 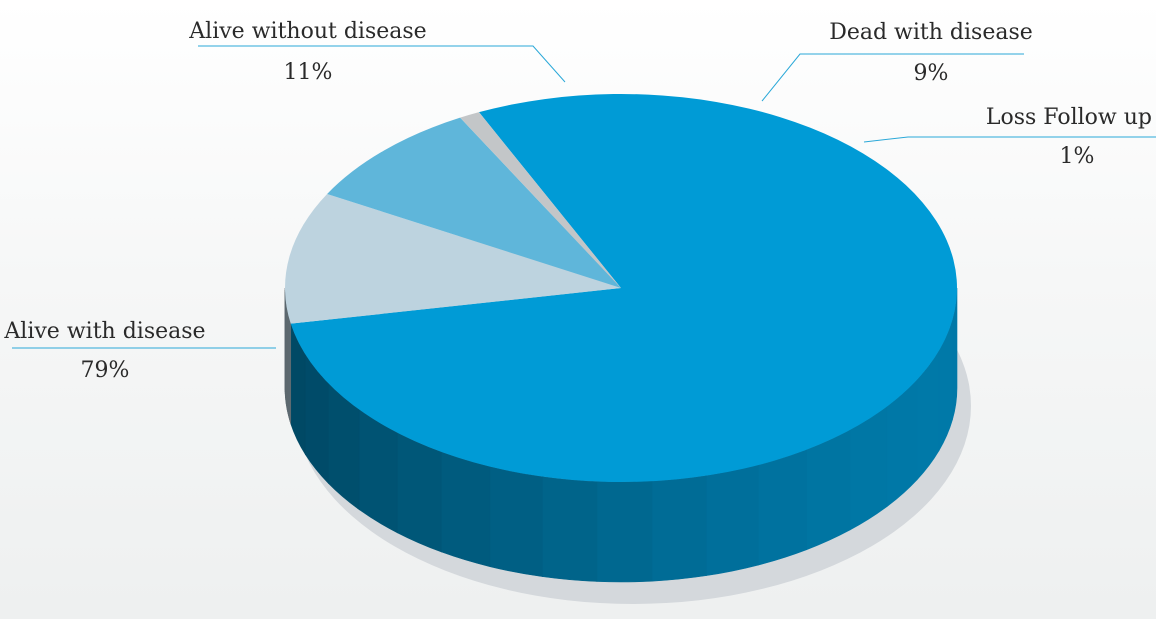 I want to click on pie-label-group-2: Alive without disease 11%, so click(x=377, y=52).